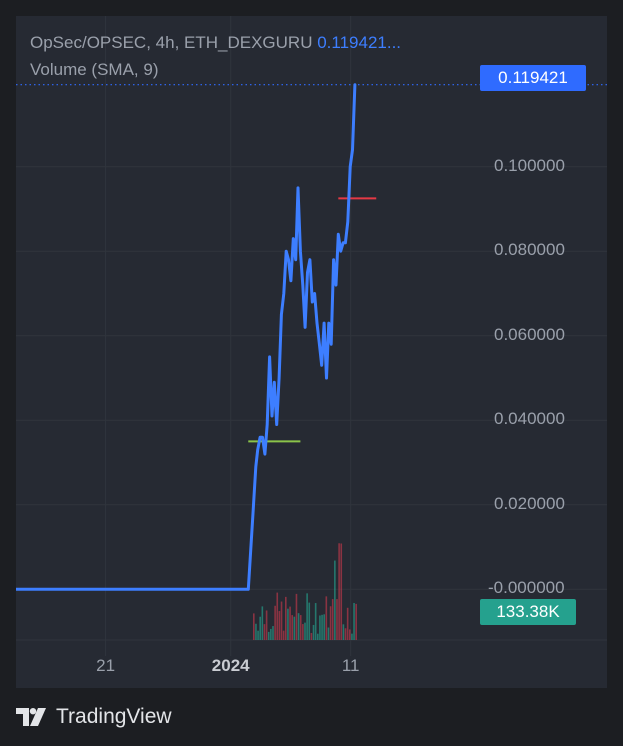 The width and height of the screenshot is (623, 746). I want to click on y-tick-label: 0.040000, so click(529, 419).